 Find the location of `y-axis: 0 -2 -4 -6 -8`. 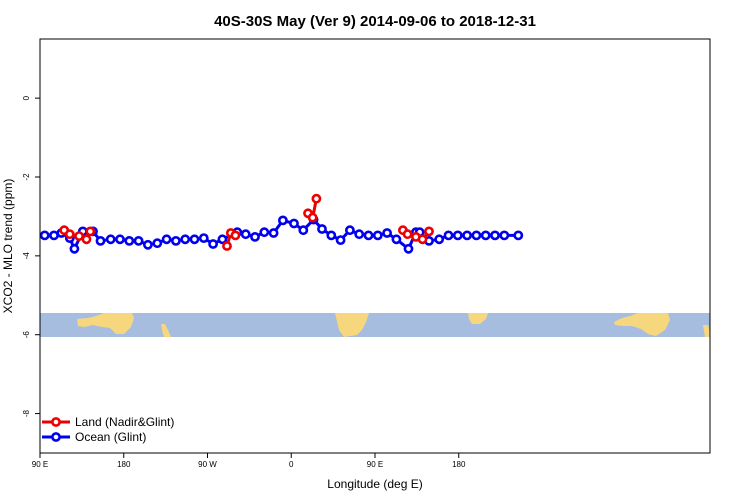

y-axis: 0 -2 -4 -6 -8 is located at coordinates (31, 256).